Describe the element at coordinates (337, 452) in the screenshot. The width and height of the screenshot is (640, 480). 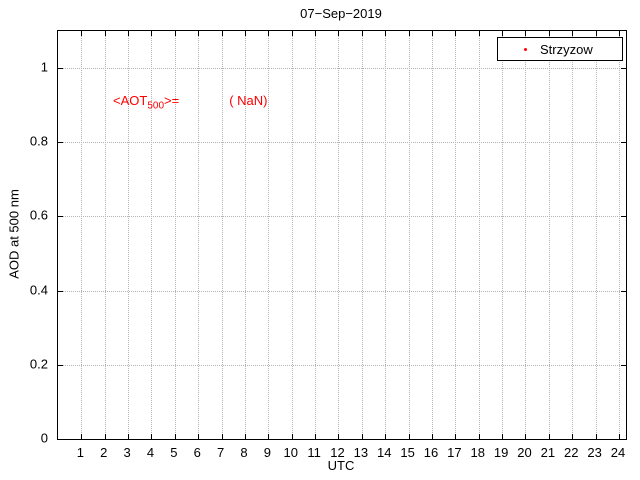
I see `x-tick-label: 12` at that location.